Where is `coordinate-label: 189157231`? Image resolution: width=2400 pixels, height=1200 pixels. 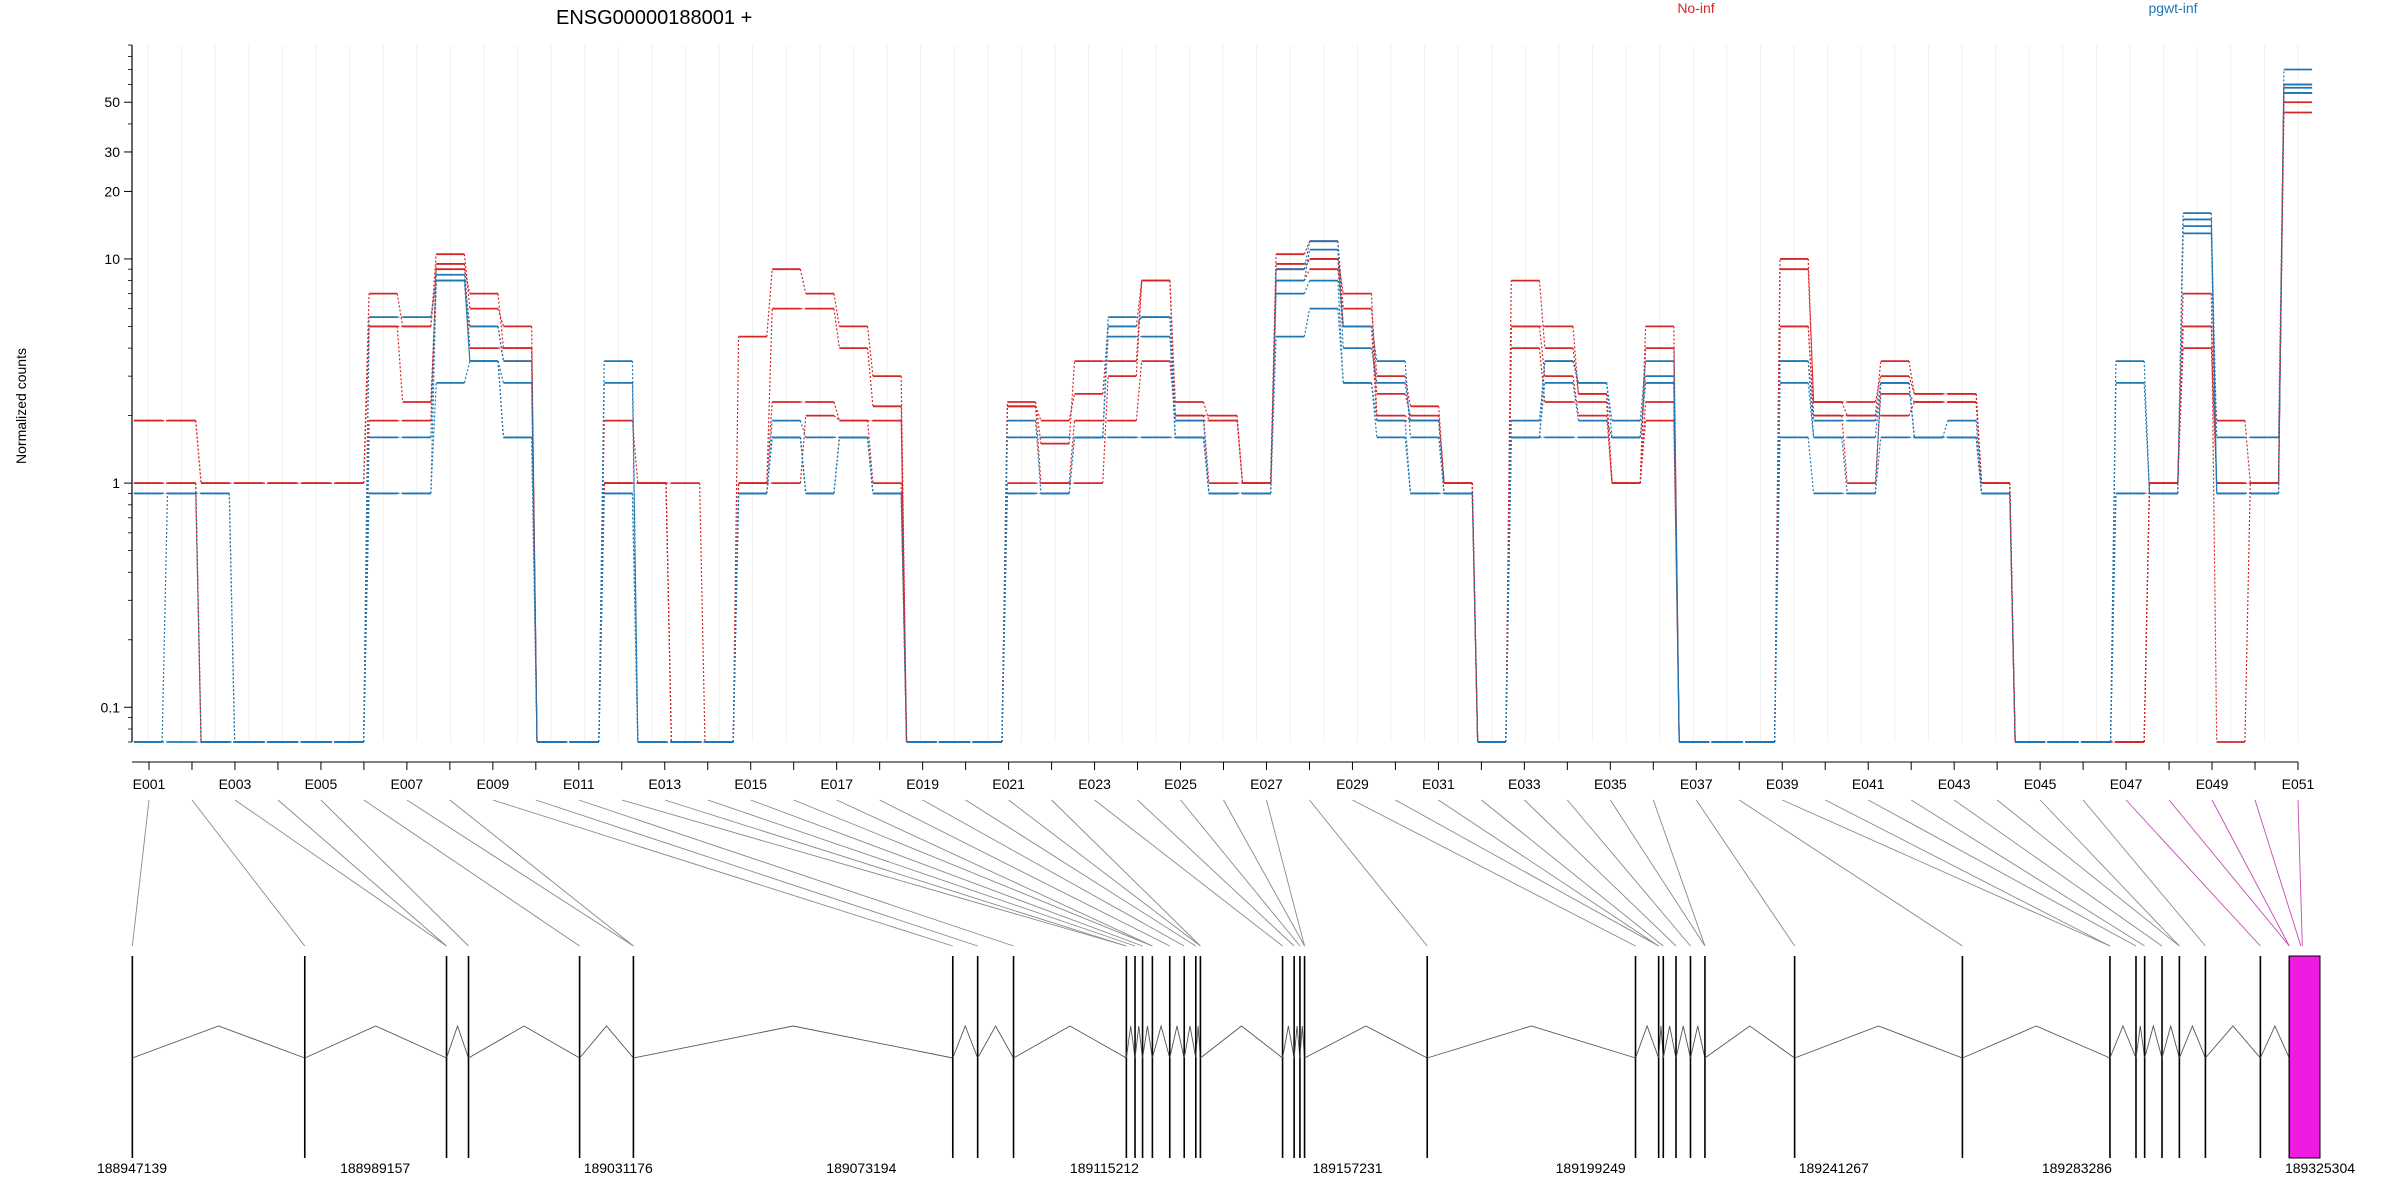
coordinate-label: 189157231 is located at coordinates (1348, 1168).